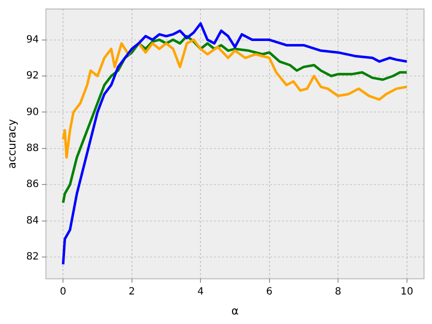 The image size is (432, 324). What do you see at coordinates (11, 143) in the screenshot?
I see `y-axis-title: accuracy` at bounding box center [11, 143].